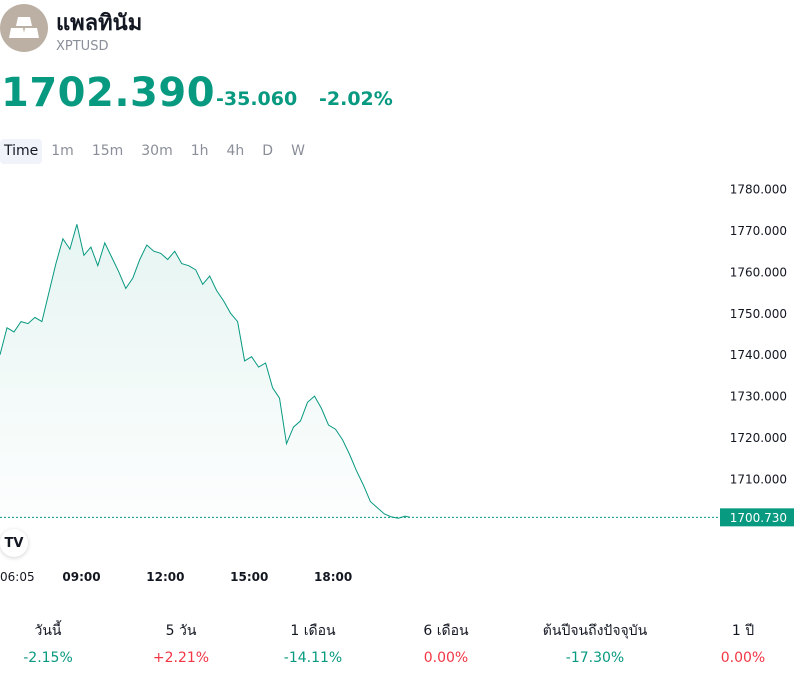 The height and width of the screenshot is (673, 800). I want to click on perf-label: ต้นปีจนถึงปัจจุบัน, so click(595, 631).